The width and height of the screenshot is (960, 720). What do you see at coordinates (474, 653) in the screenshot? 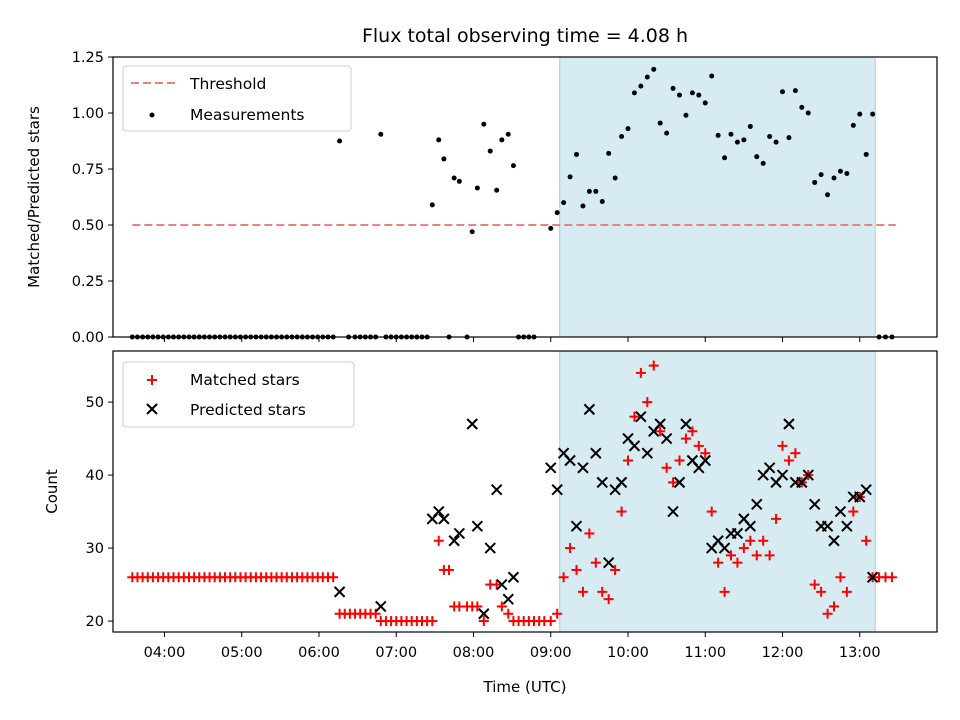
I see `bottom-x-tick-label: 08:00` at bounding box center [474, 653].